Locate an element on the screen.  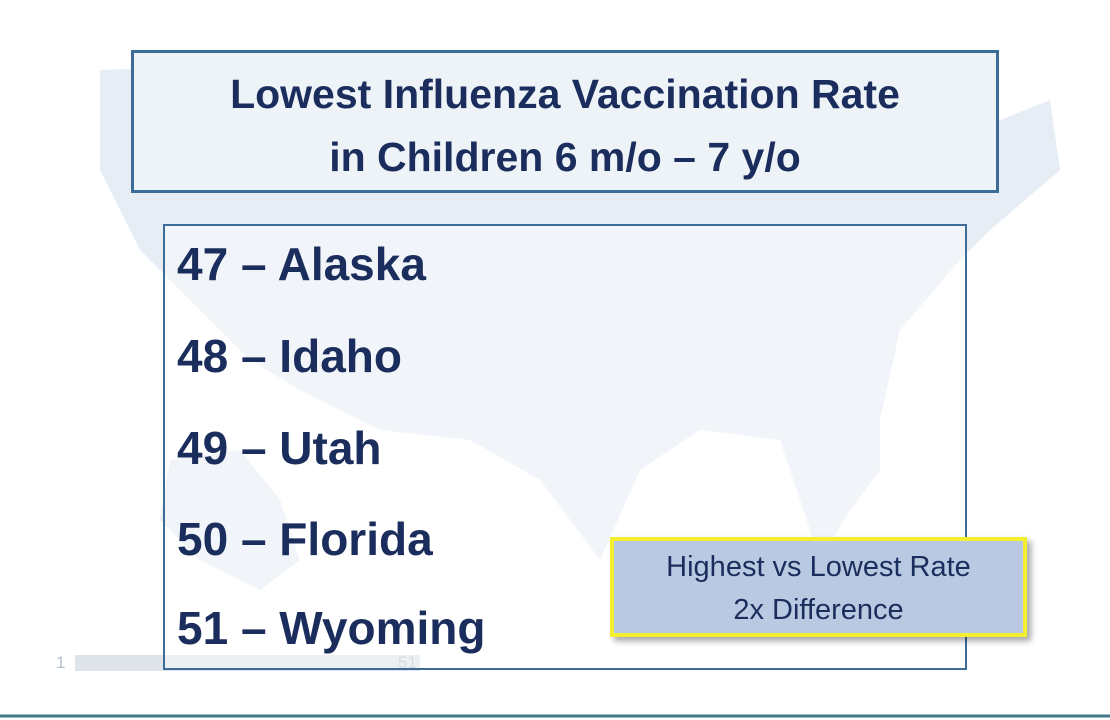
callout-line: Highest vs Lowest Rate is located at coordinates (818, 567).